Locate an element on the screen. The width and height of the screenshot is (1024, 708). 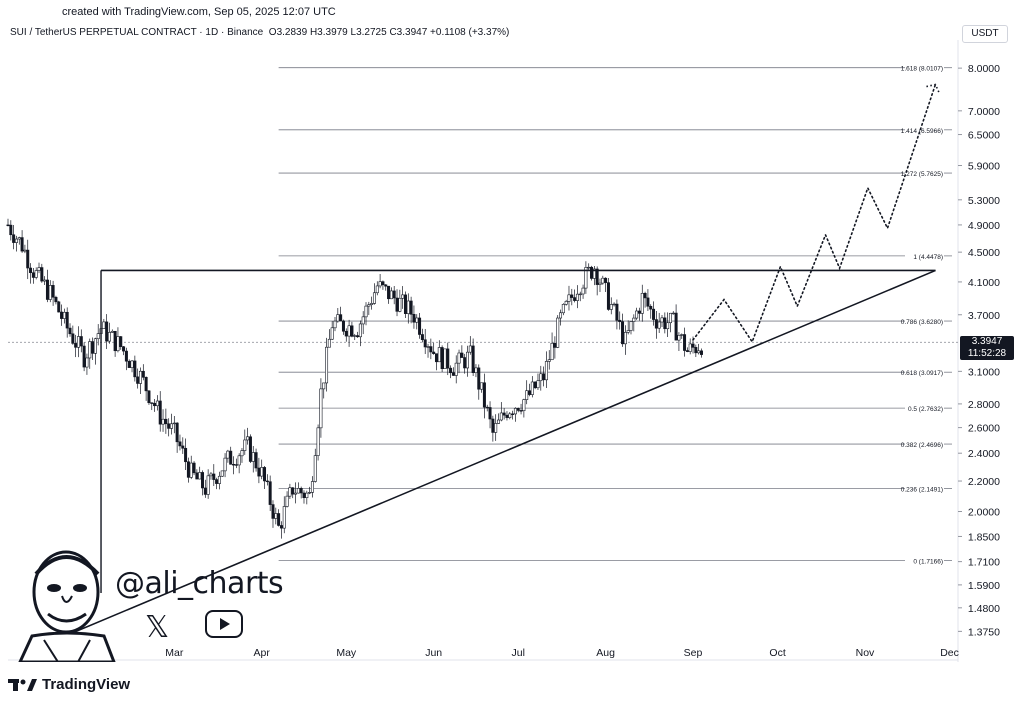
brand-name: TradingView is located at coordinates (86, 684).